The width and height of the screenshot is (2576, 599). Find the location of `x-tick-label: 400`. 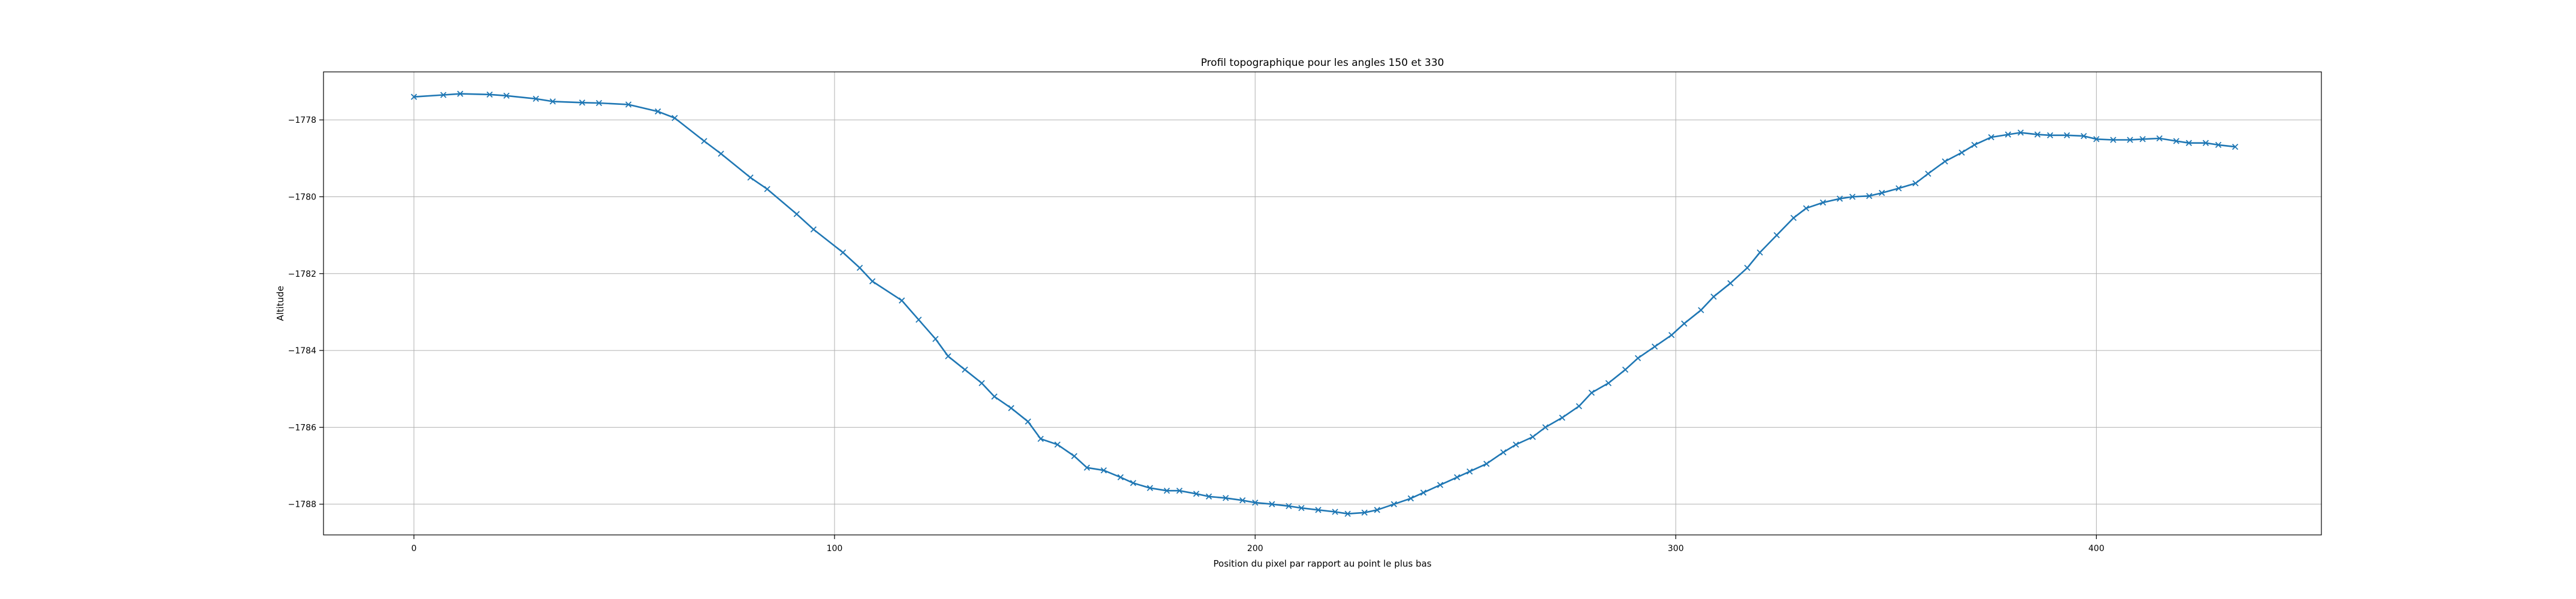

x-tick-label: 400 is located at coordinates (2096, 548).